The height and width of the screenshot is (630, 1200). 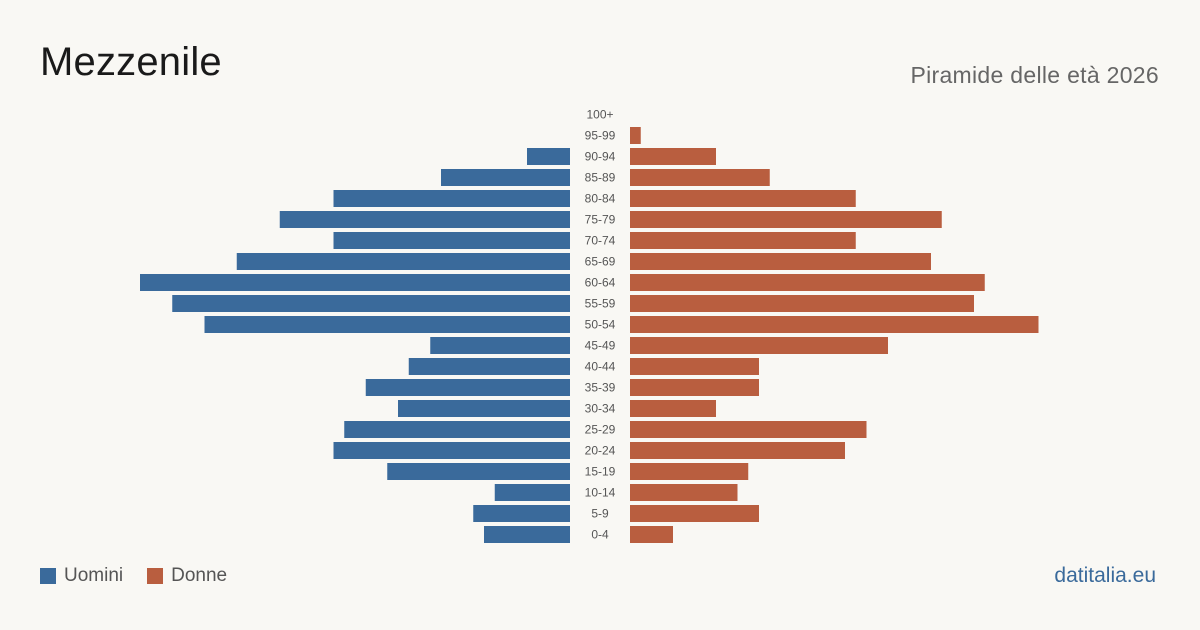 What do you see at coordinates (600, 430) in the screenshot?
I see `age-label-25-29: 25-29` at bounding box center [600, 430].